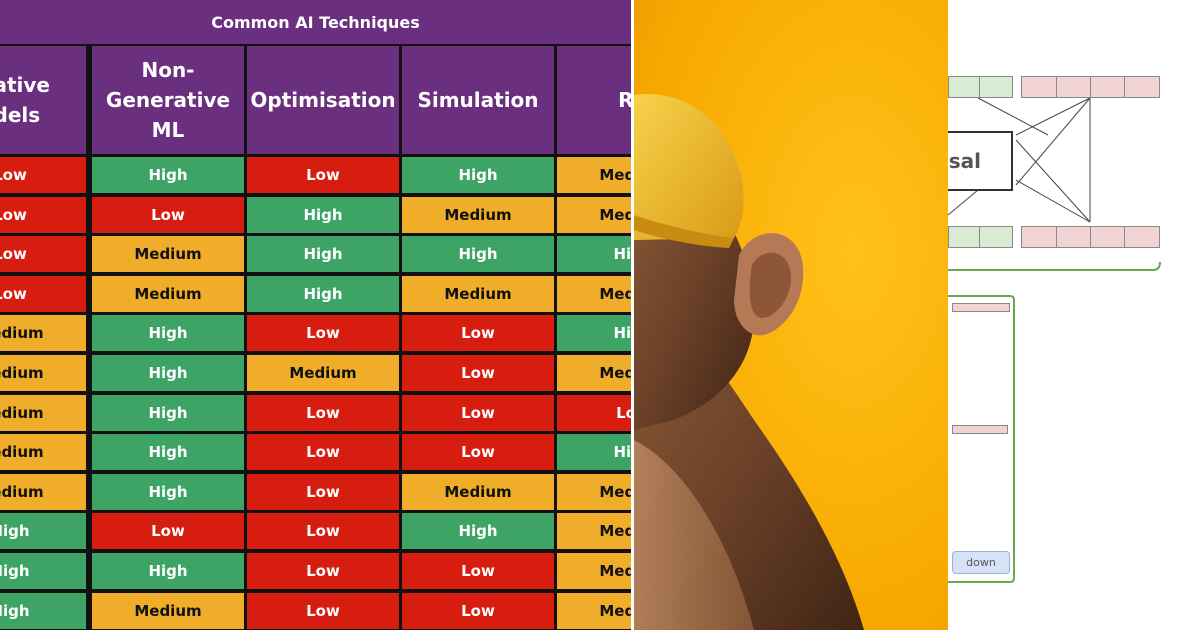  Describe the element at coordinates (981, 562) in the screenshot. I see `down-button: down` at that location.